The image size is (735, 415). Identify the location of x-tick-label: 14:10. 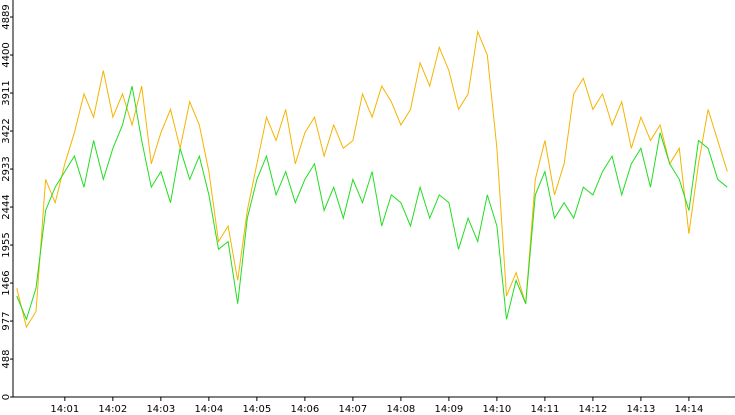
(496, 409).